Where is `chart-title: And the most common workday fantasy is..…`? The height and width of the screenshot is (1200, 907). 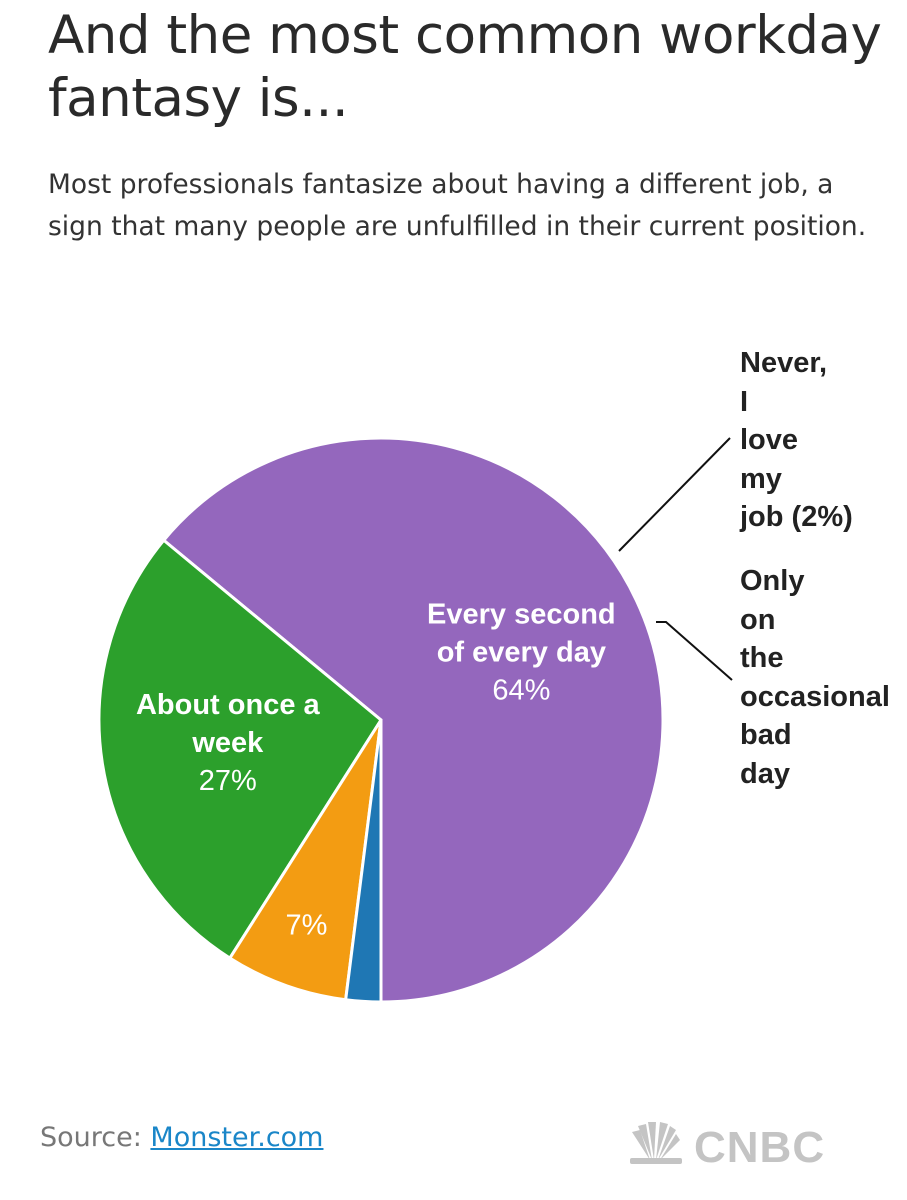
chart-title: And the most common workday fantasy is..… is located at coordinates (465, 67).